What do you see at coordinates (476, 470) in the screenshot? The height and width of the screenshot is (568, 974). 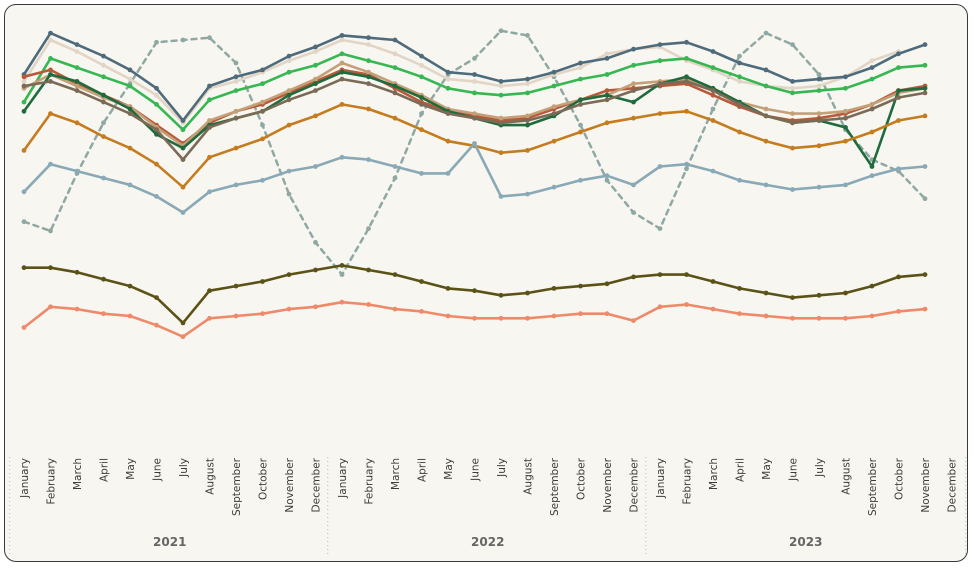 I see `x-tick-label: June` at bounding box center [476, 470].